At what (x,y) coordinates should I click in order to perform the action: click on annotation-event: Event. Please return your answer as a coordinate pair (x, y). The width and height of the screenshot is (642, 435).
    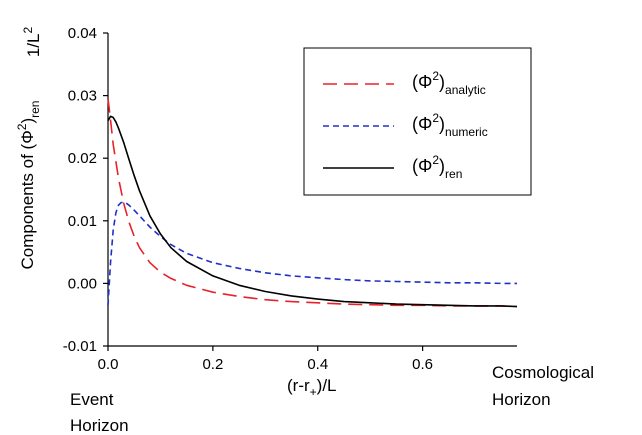
    Looking at the image, I should click on (92, 399).